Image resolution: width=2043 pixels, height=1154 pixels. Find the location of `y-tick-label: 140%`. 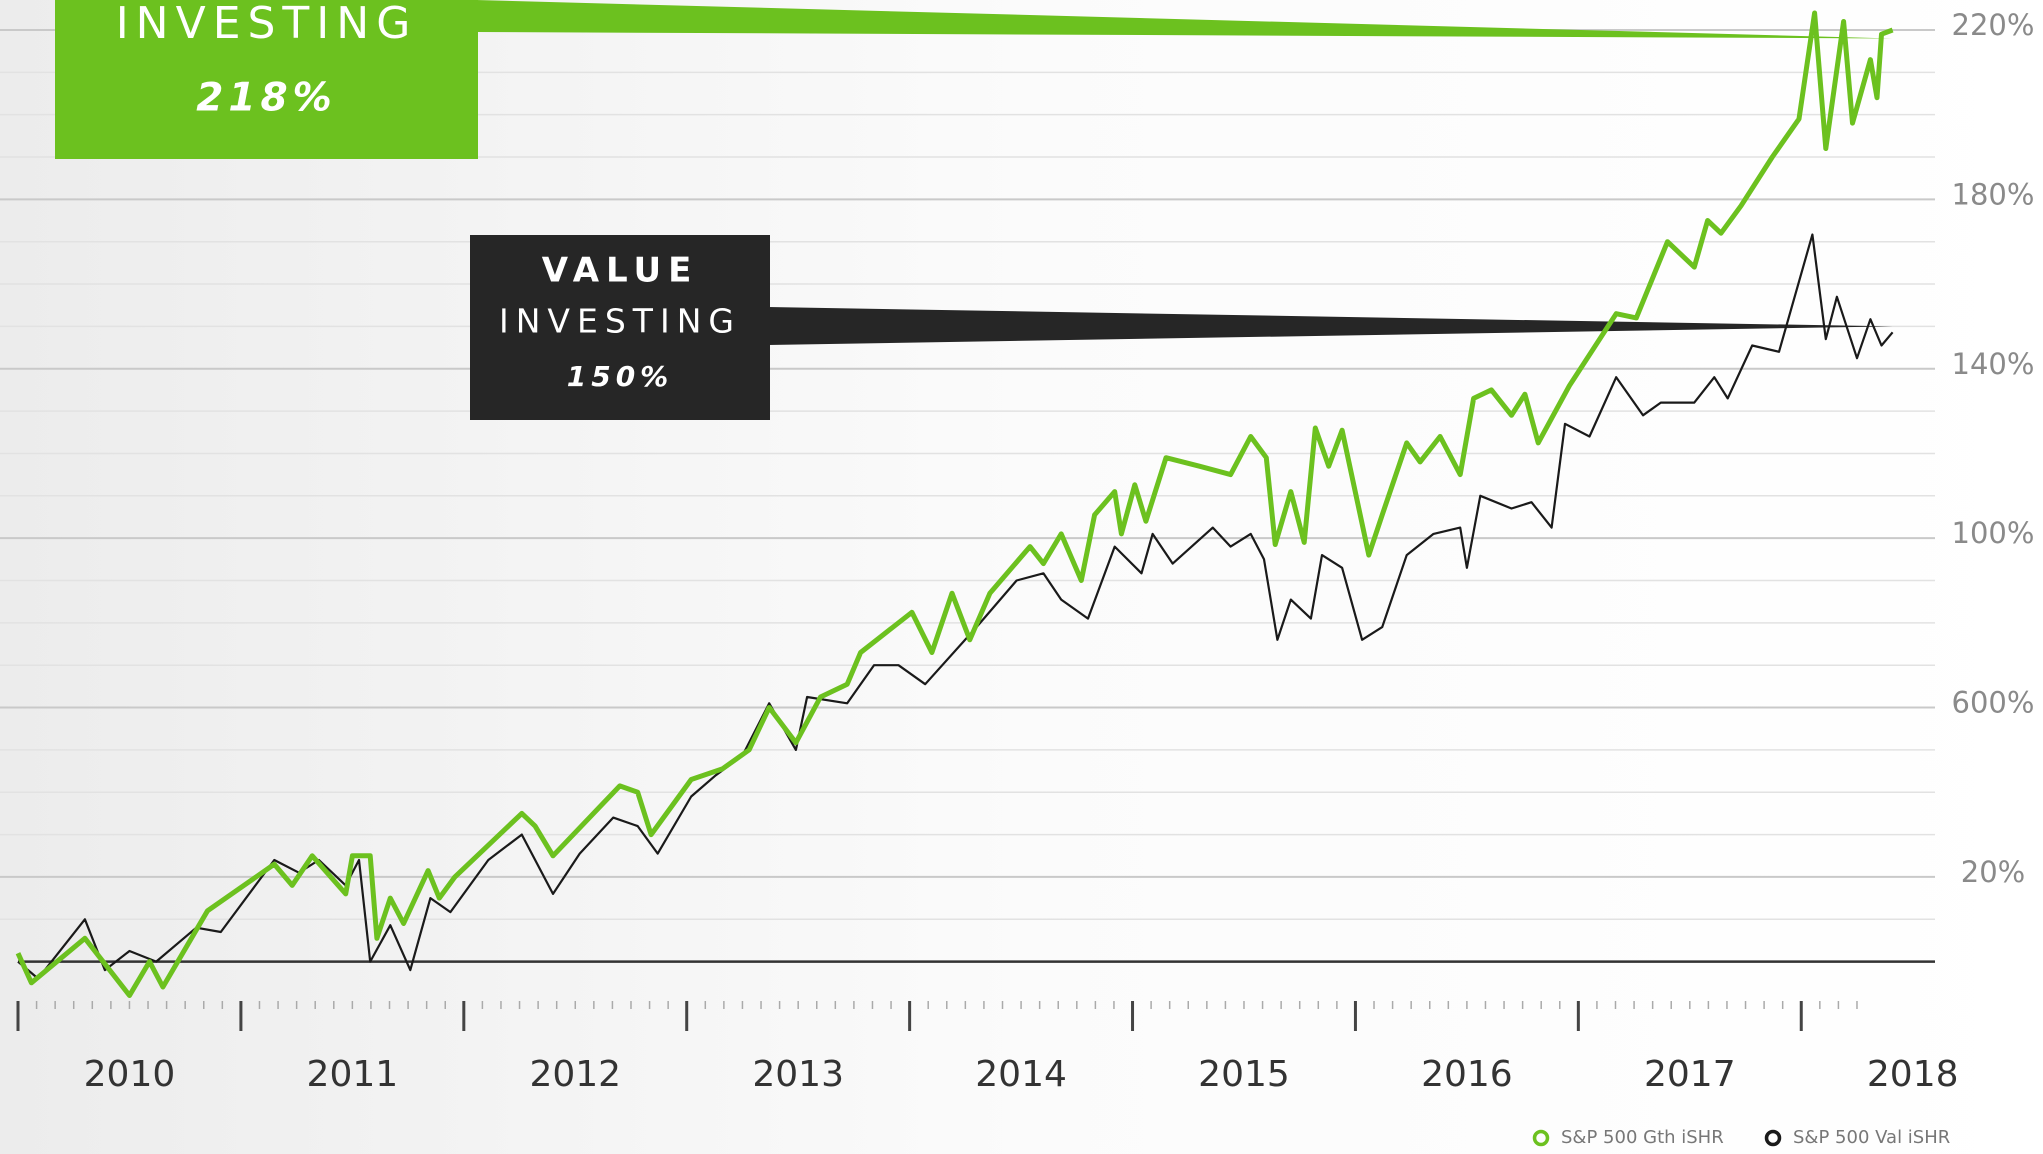

y-tick-label: 140% is located at coordinates (1993, 364).